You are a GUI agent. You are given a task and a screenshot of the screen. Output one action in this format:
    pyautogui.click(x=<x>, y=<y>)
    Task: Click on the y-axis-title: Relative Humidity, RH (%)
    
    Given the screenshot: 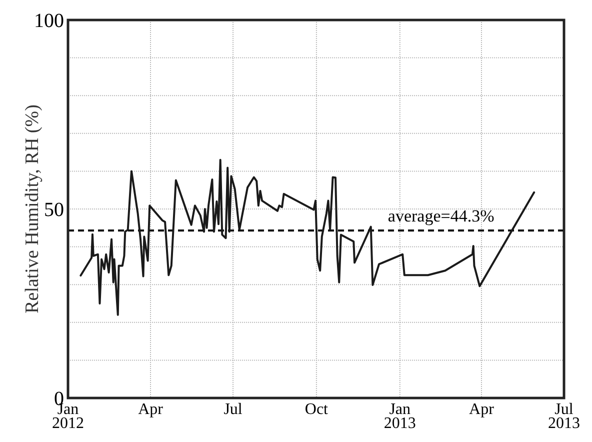 What is the action you would take?
    pyautogui.click(x=32, y=209)
    